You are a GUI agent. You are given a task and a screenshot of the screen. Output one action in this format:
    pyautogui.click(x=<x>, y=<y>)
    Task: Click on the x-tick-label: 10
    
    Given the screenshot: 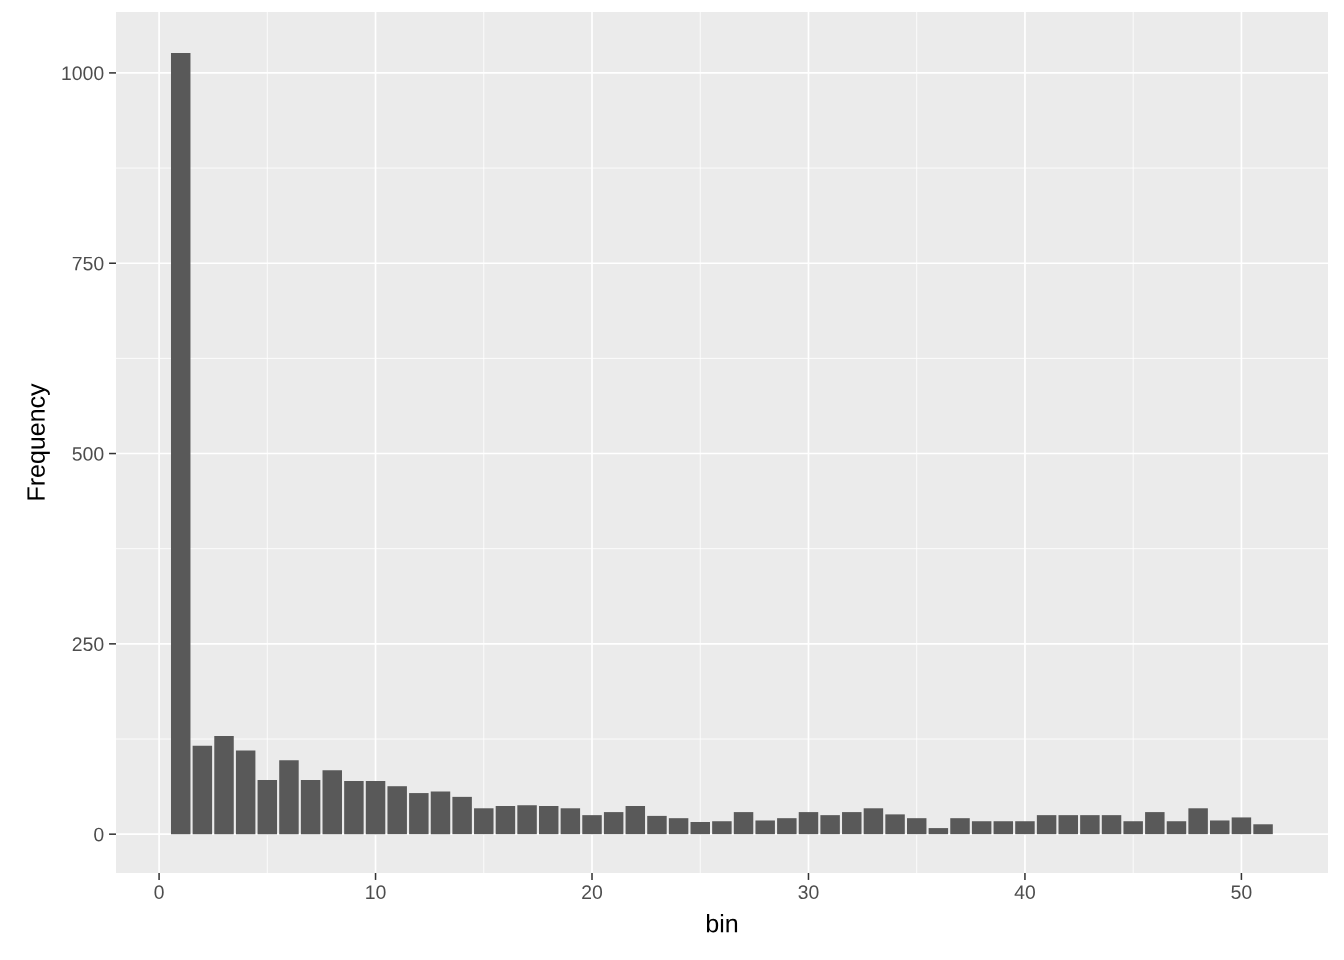 What is the action you would take?
    pyautogui.click(x=376, y=892)
    